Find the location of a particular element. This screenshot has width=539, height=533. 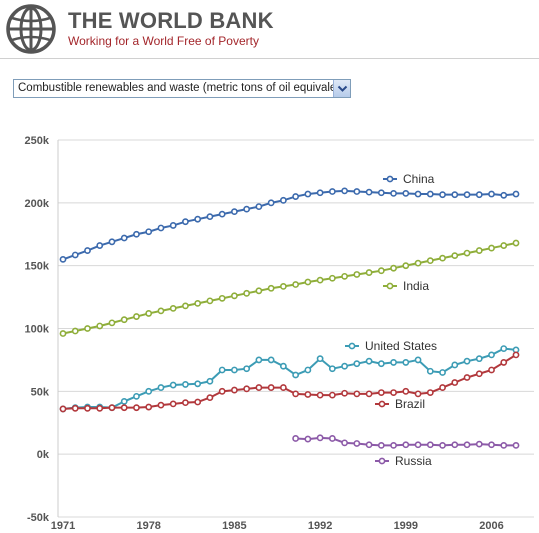

x-tick-label: 2006 is located at coordinates (491, 526).